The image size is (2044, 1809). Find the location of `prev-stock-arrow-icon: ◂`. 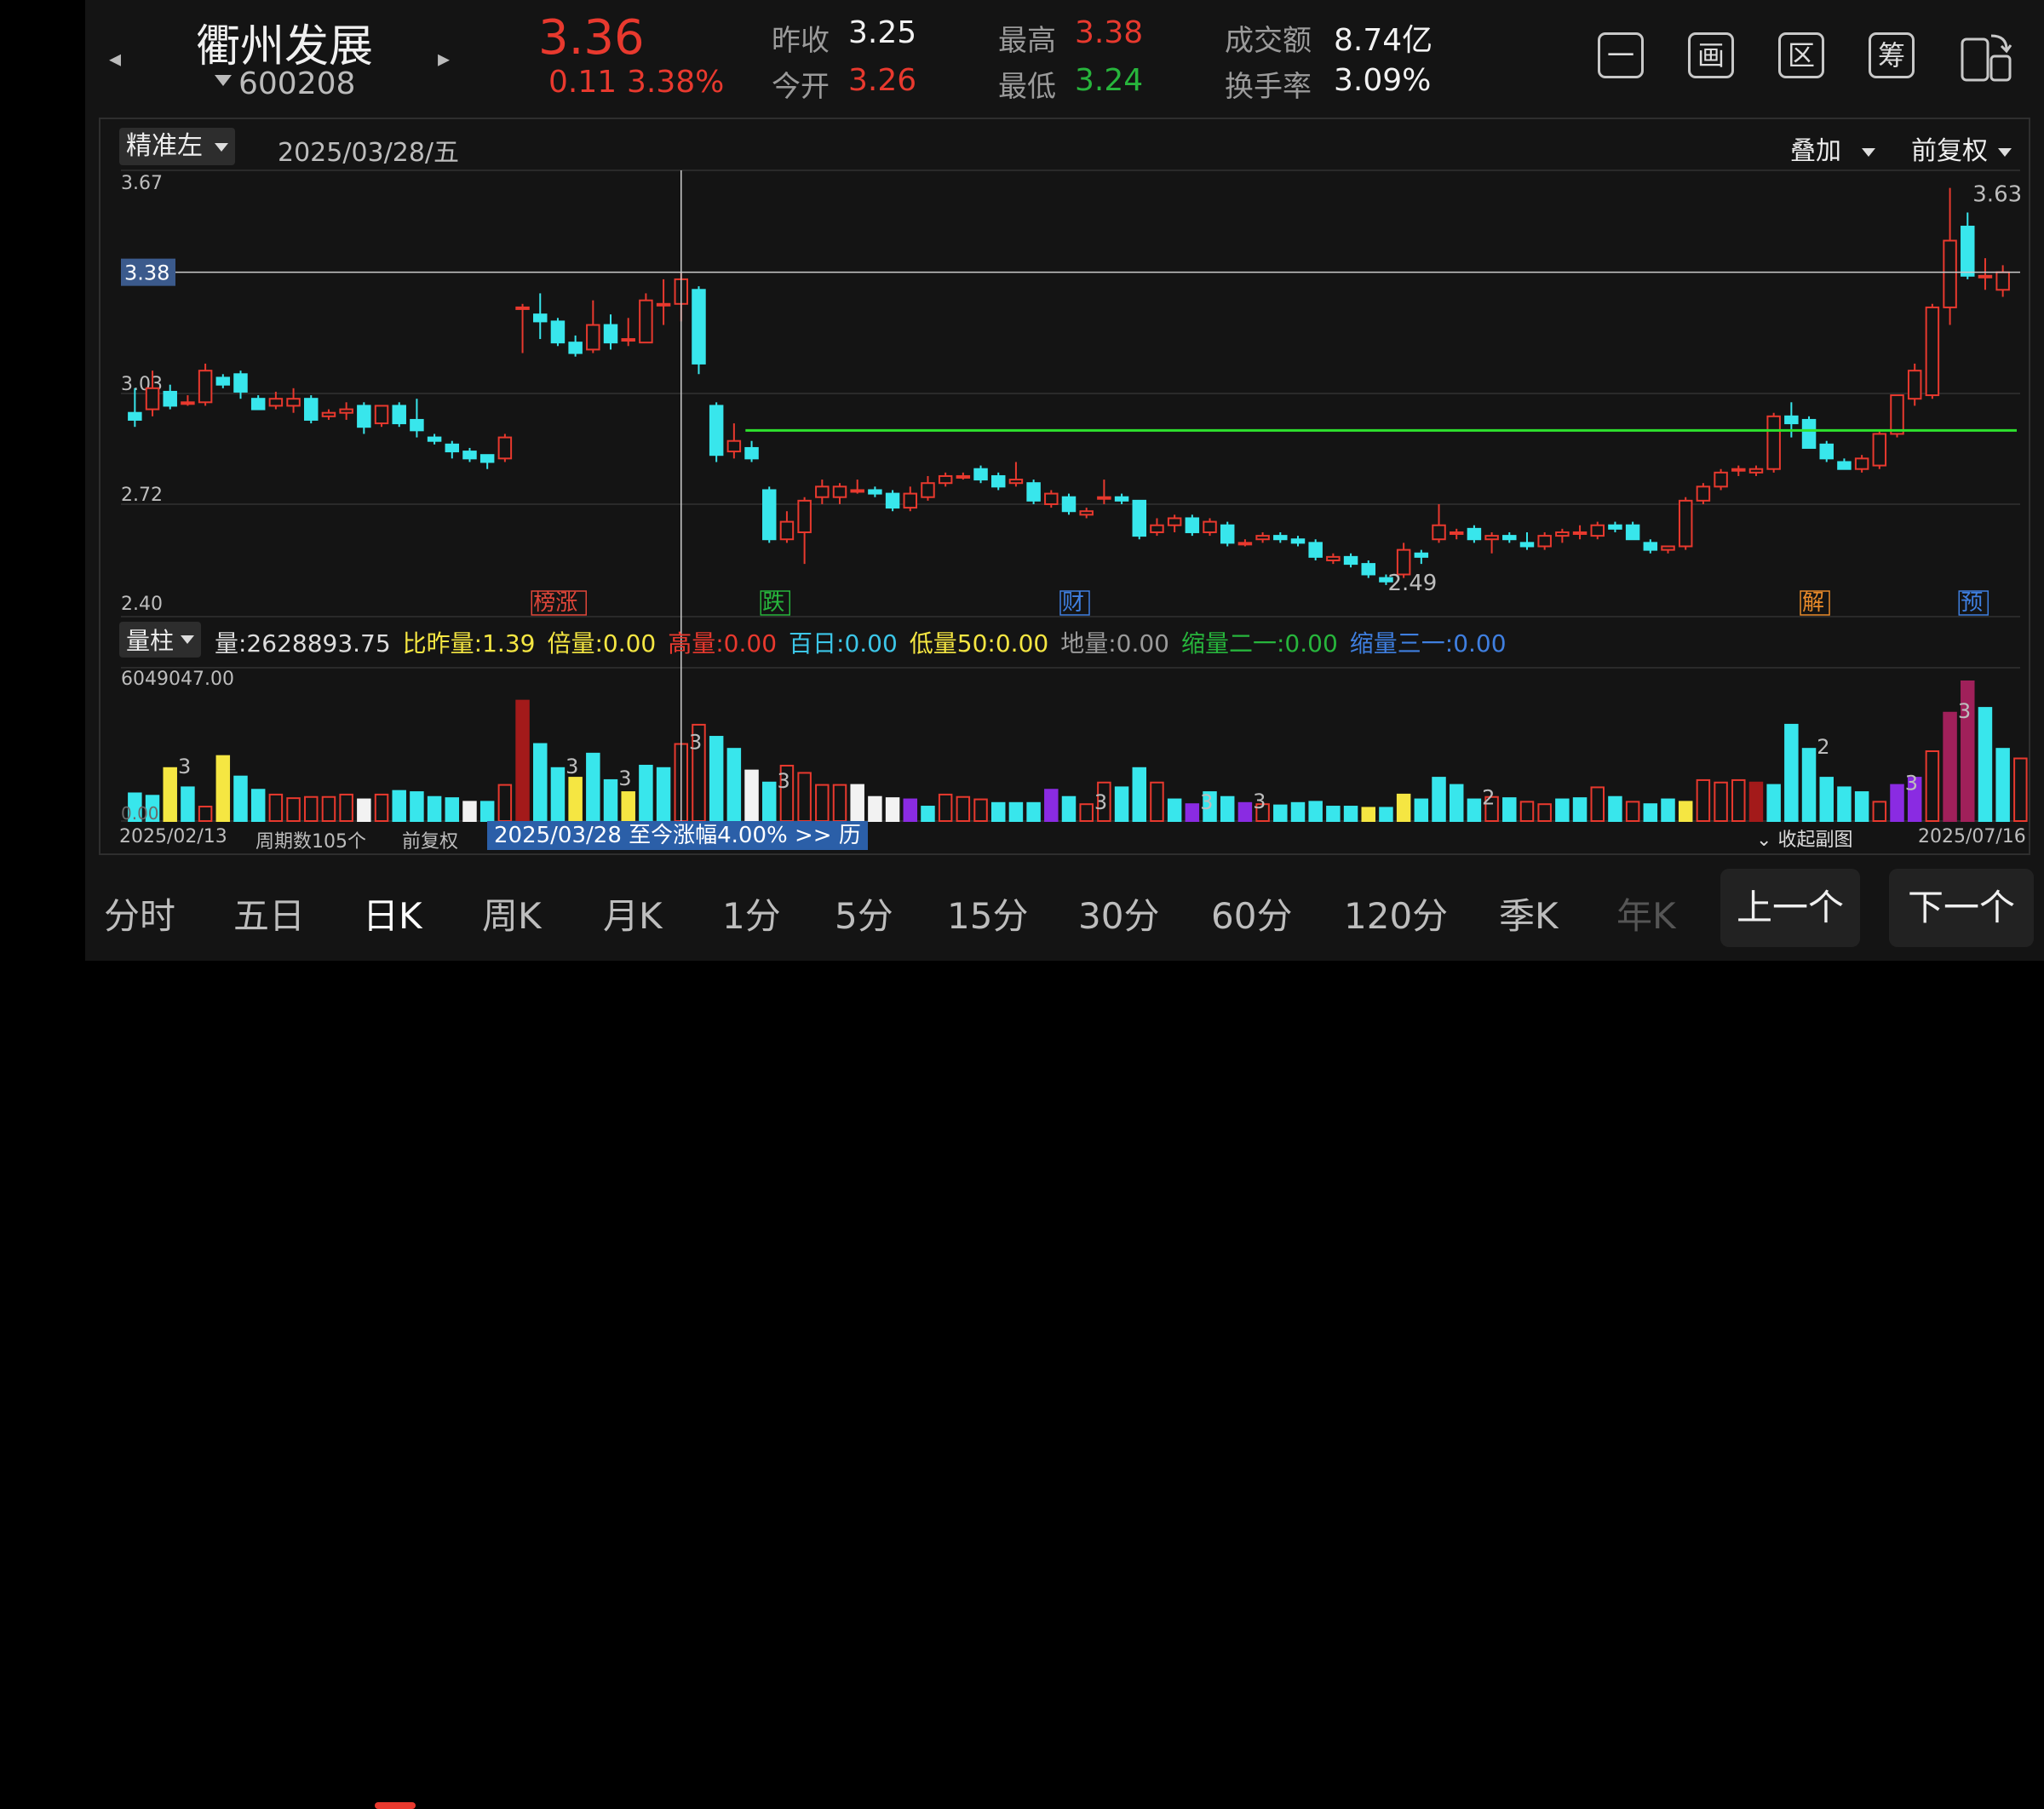

prev-stock-arrow-icon: ◂ is located at coordinates (115, 58).